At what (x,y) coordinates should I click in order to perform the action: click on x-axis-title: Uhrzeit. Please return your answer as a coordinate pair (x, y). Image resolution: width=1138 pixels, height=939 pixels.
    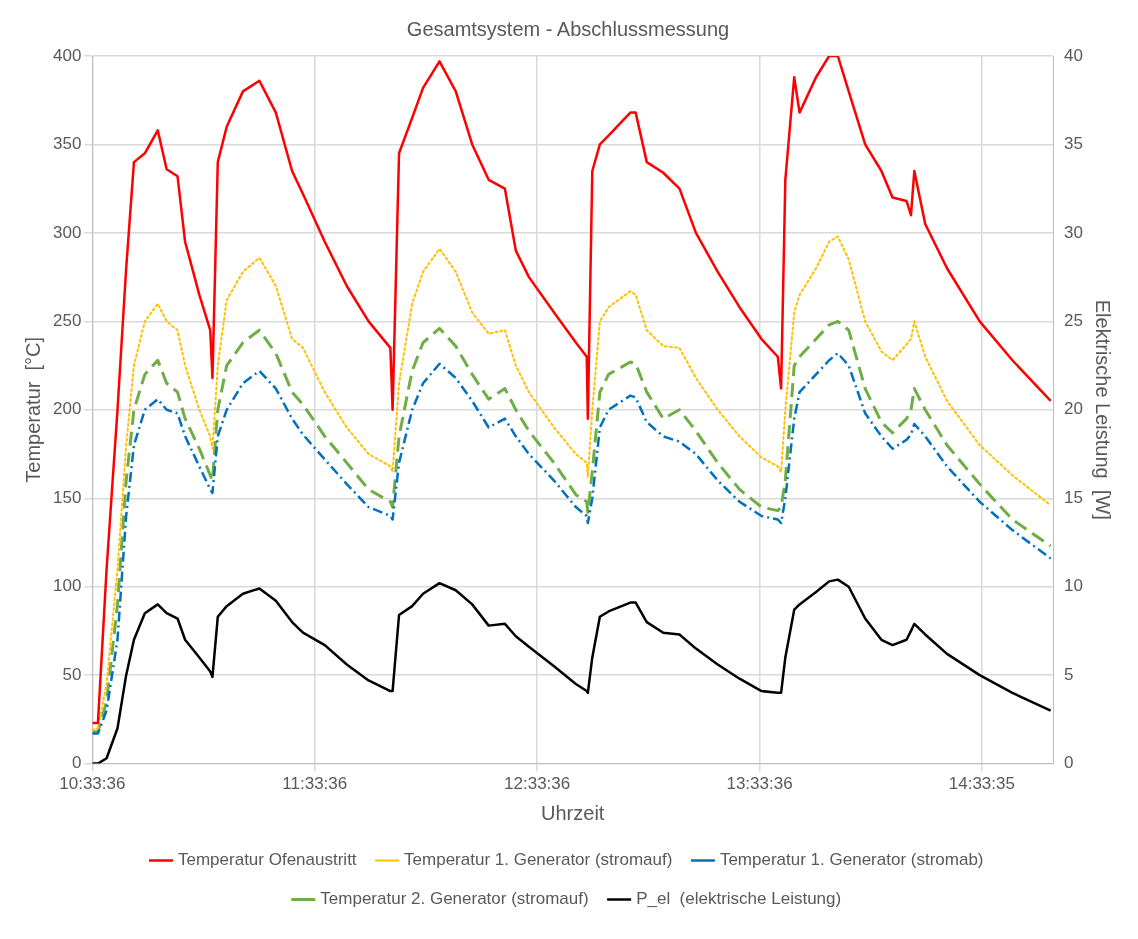
    Looking at the image, I should click on (573, 812).